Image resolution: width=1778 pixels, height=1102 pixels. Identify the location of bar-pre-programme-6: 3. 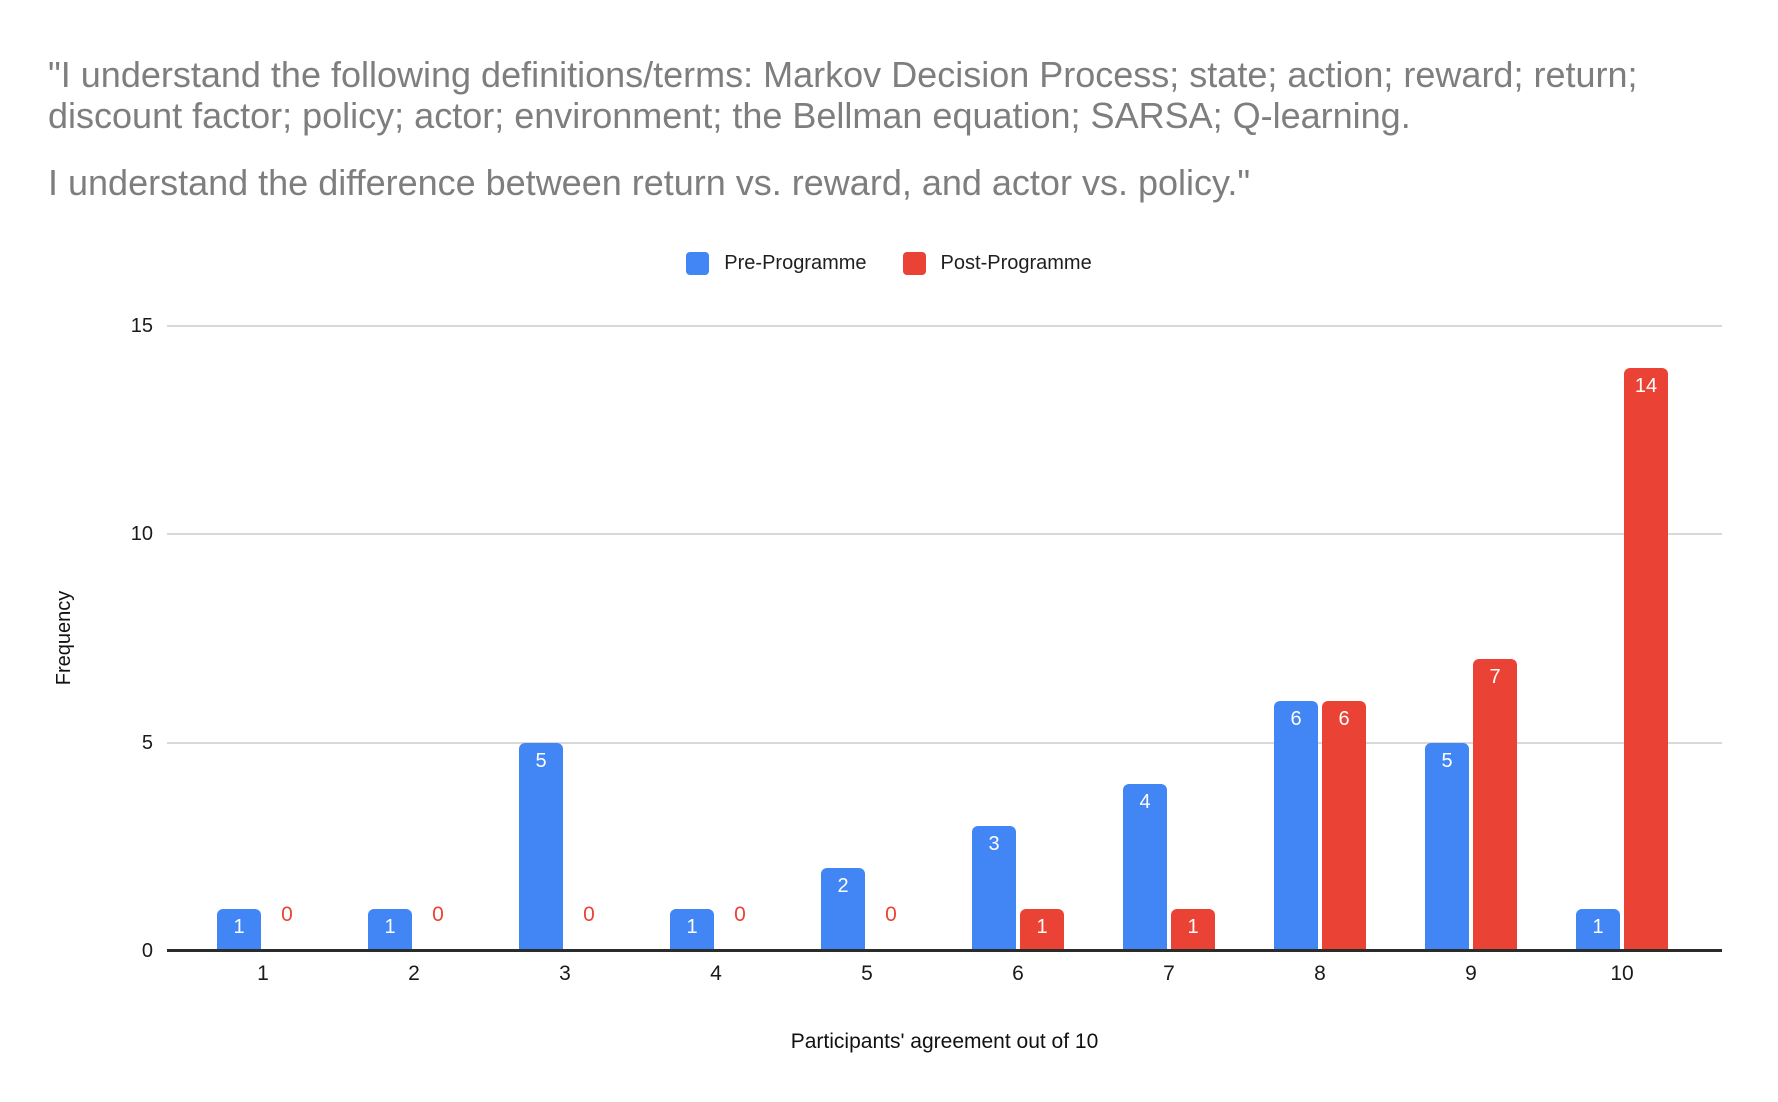
(994, 888).